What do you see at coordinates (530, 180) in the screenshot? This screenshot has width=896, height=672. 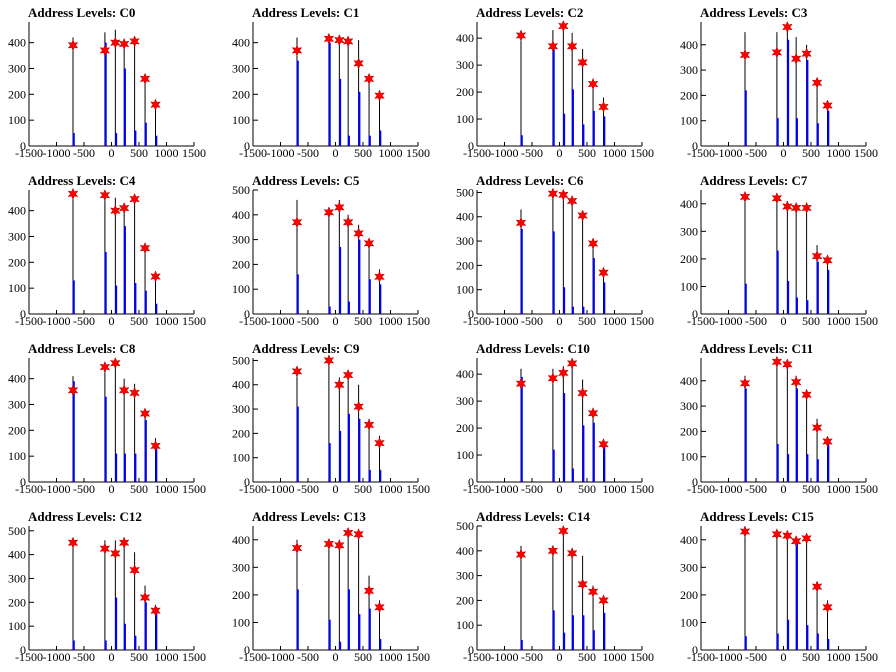 I see `chart-title: Address Levels: C6` at bounding box center [530, 180].